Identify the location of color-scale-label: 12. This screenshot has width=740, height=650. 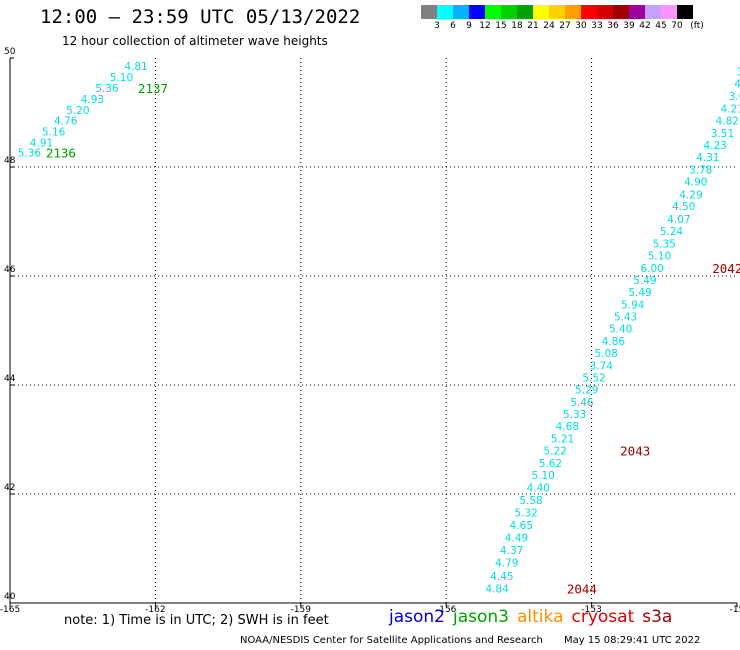
(485, 26).